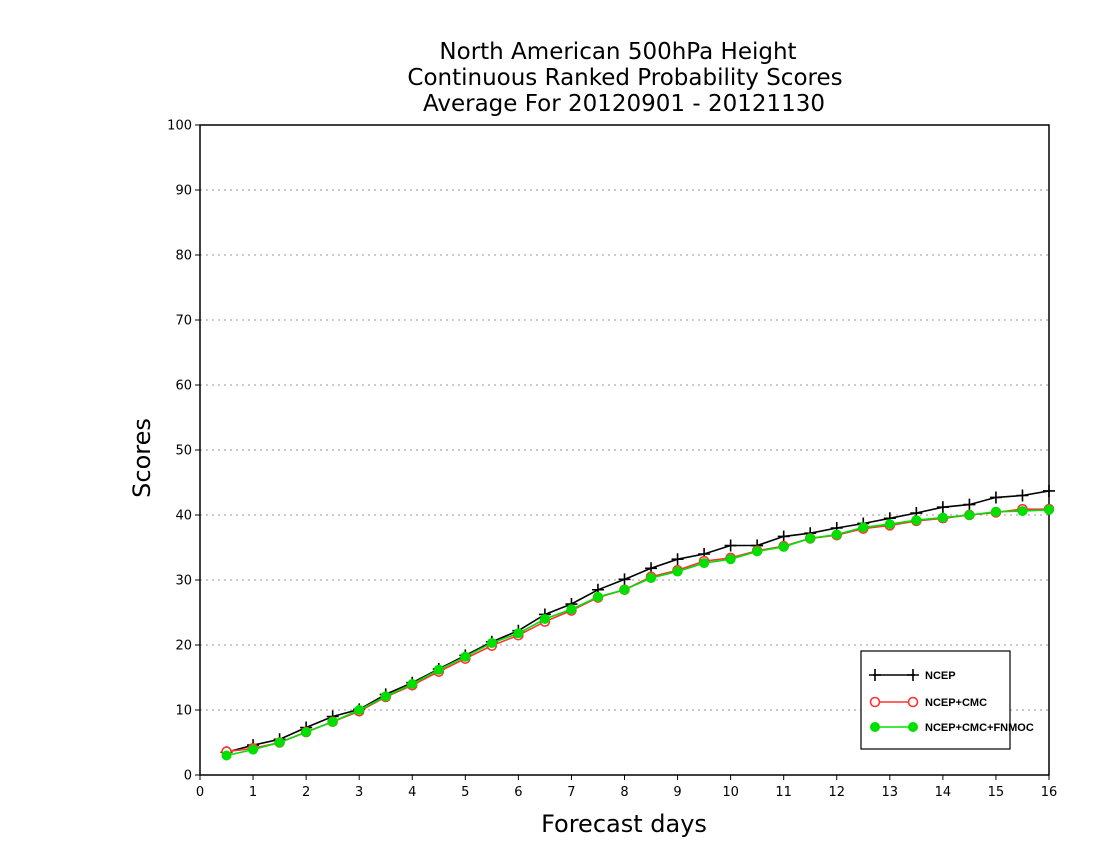  I want to click on legend-item-ncep-cmc-fnmoc: NCEP+CMC+FNMOC, so click(952, 728).